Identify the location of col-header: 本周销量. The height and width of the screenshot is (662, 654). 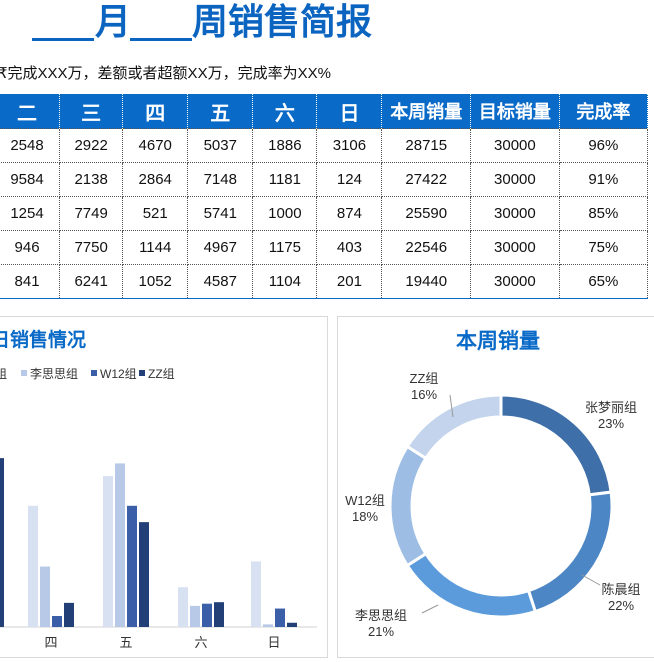
(426, 111).